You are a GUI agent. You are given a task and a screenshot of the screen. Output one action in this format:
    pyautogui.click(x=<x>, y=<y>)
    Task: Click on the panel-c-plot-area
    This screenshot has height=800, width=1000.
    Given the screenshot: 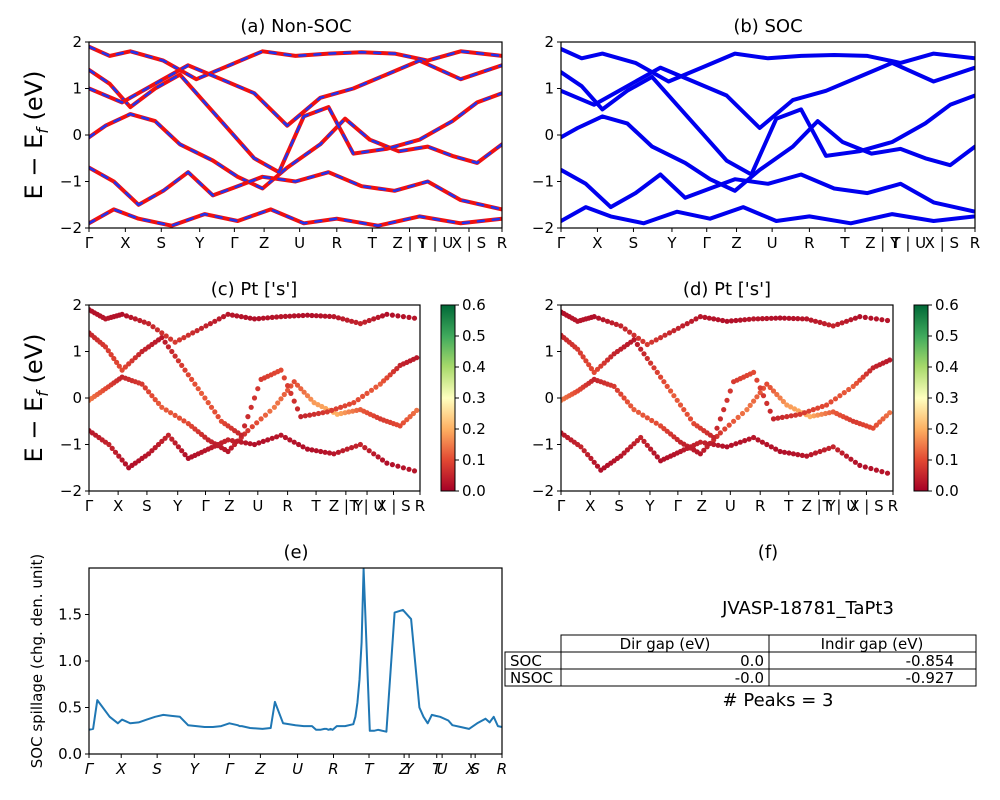 What is the action you would take?
    pyautogui.click(x=254, y=390)
    